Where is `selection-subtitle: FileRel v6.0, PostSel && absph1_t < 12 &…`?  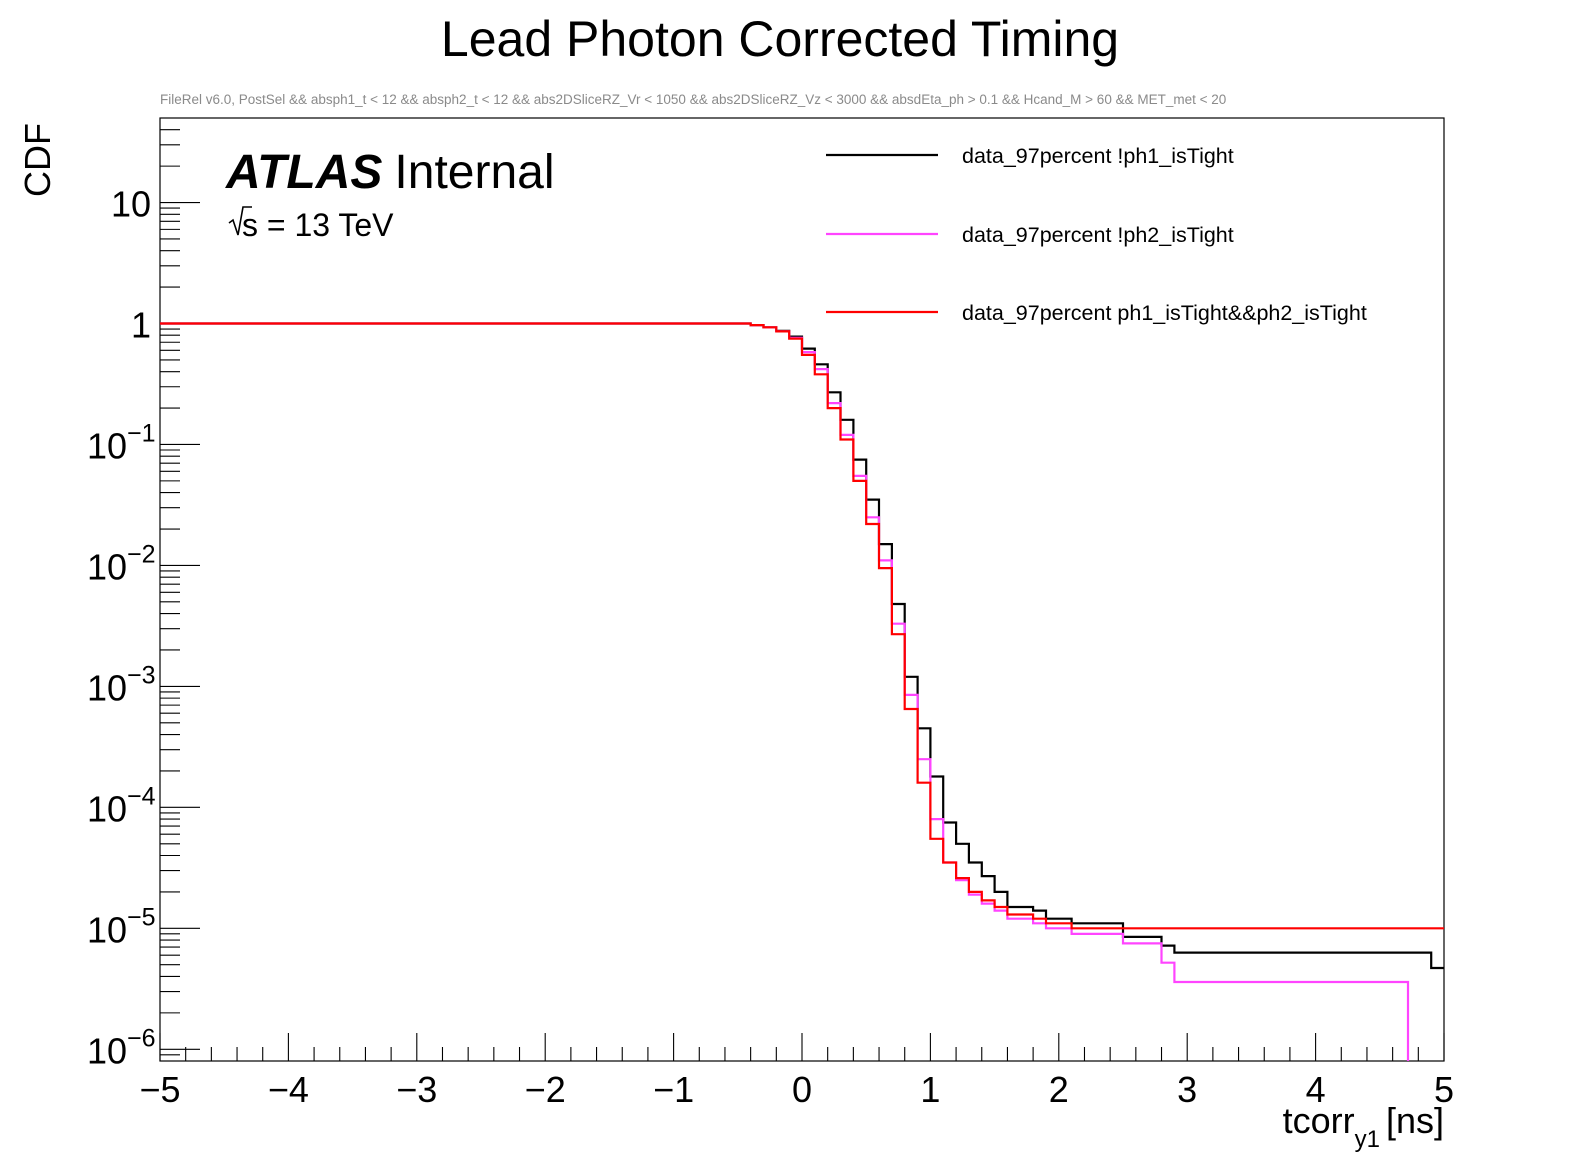
selection-subtitle: FileRel v6.0, PostSel && absph1_t < 12 &… is located at coordinates (693, 99).